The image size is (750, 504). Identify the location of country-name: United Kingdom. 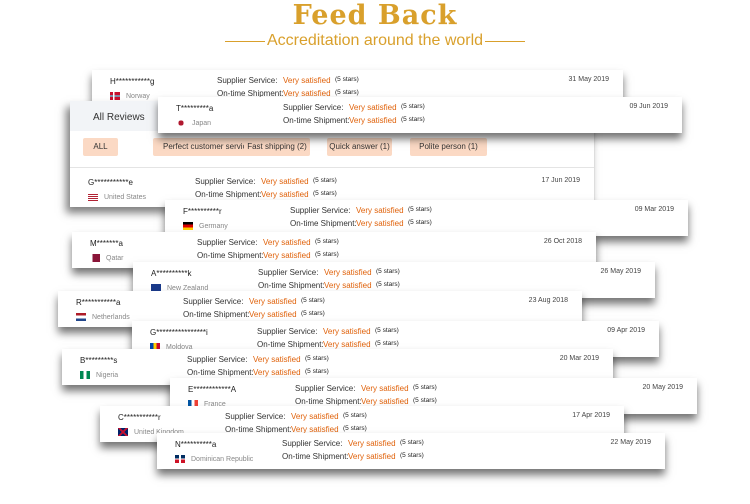
(159, 432).